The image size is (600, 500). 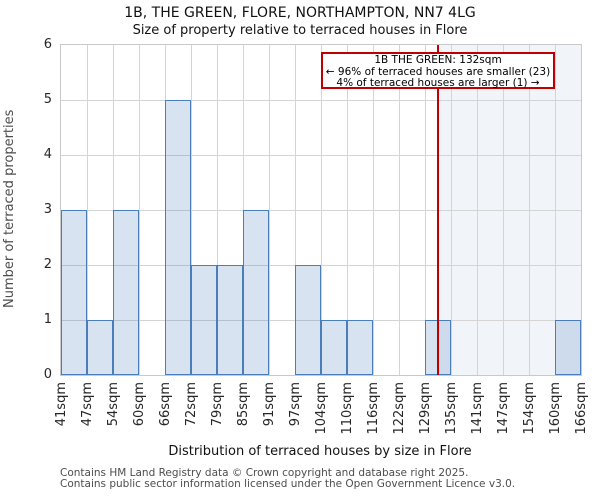 I want to click on x-tick-label-72sqm: 72sqm, so click(x=191, y=404).